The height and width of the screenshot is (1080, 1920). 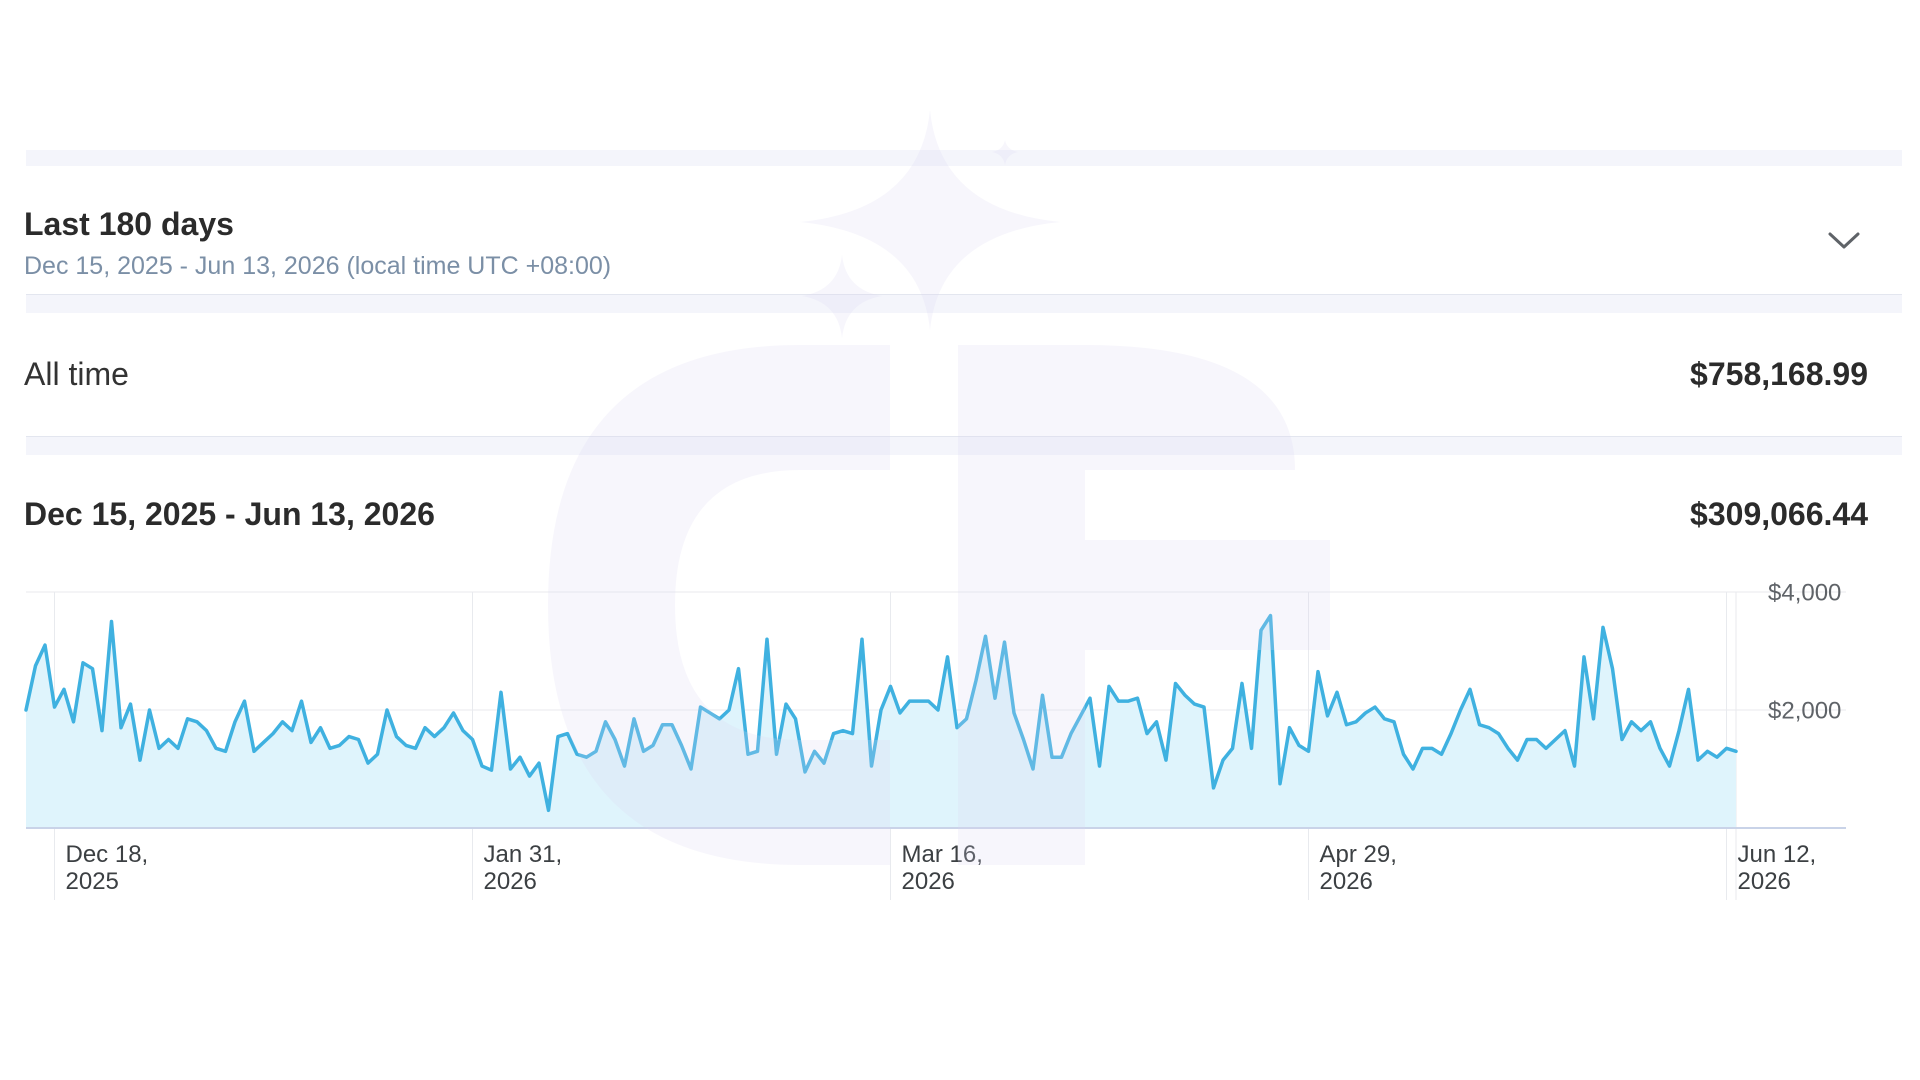 What do you see at coordinates (76, 374) in the screenshot?
I see `all-time-label: All time` at bounding box center [76, 374].